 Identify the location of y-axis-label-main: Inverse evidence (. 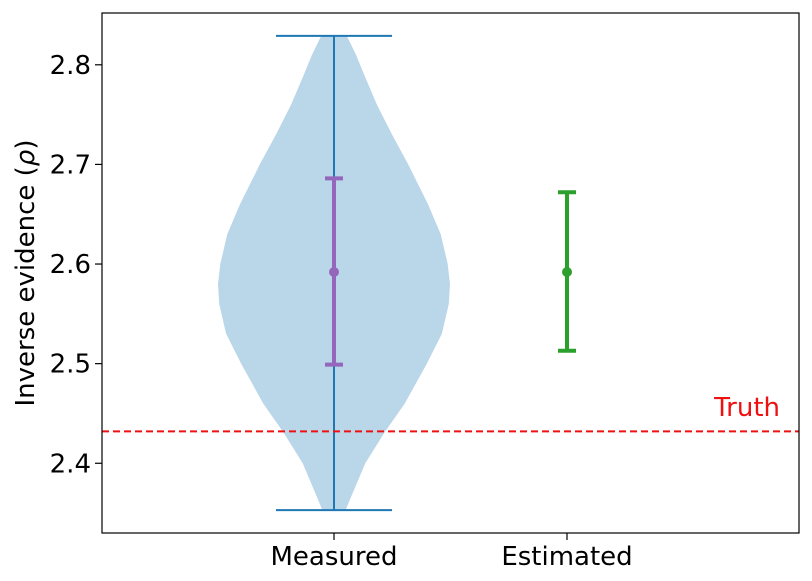
(26, 286).